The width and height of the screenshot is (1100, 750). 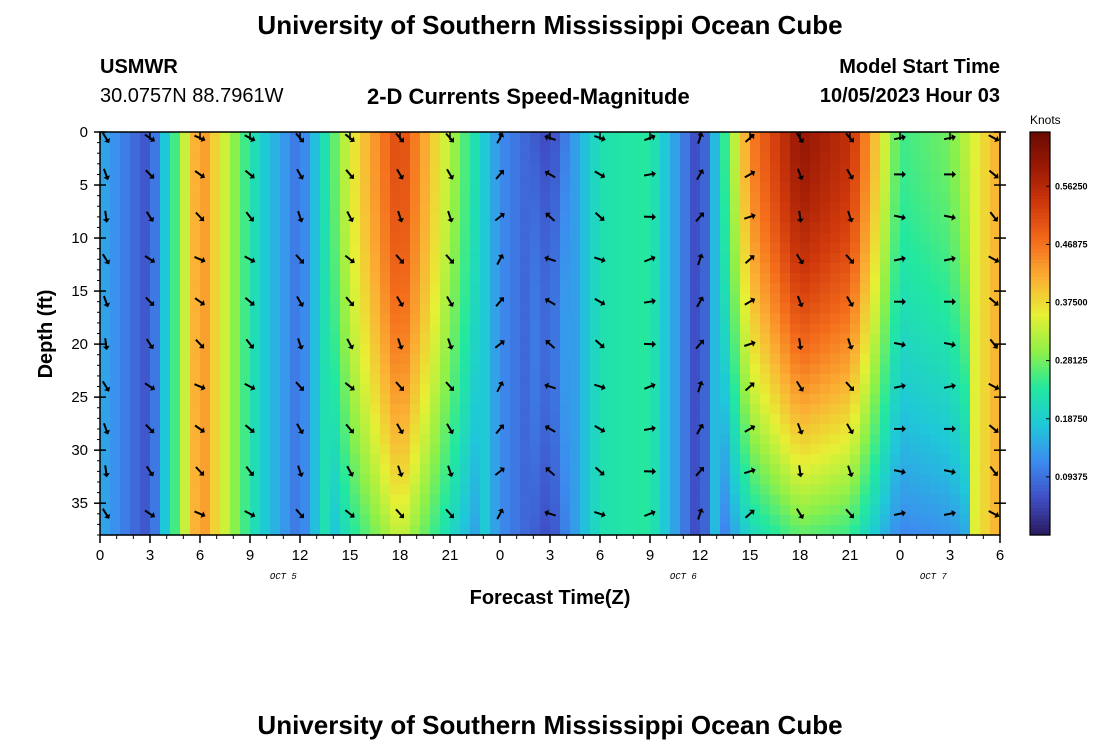 I want to click on x-tick-label: 6, so click(x=600, y=555).